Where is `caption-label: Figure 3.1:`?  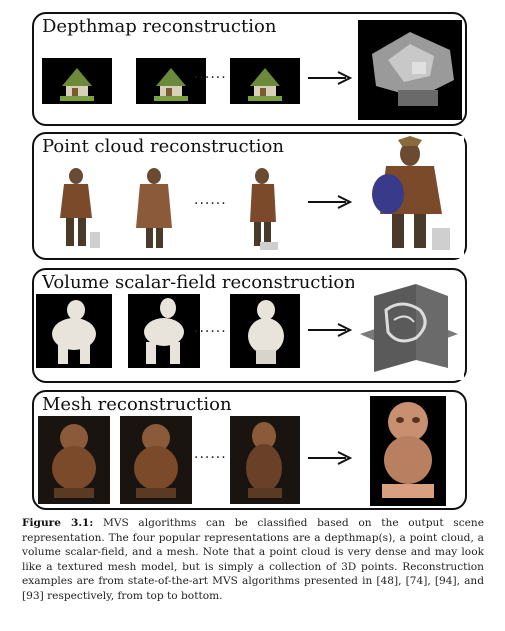
caption-label: Figure 3.1: is located at coordinates (58, 523).